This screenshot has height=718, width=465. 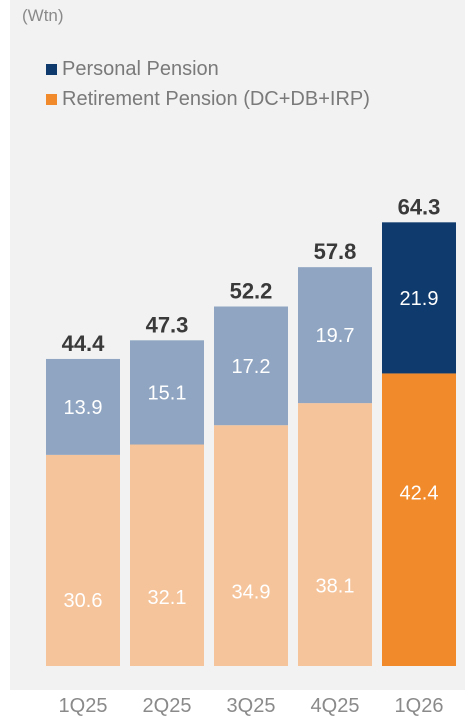 I want to click on bar-personal-1q26, so click(x=419, y=298).